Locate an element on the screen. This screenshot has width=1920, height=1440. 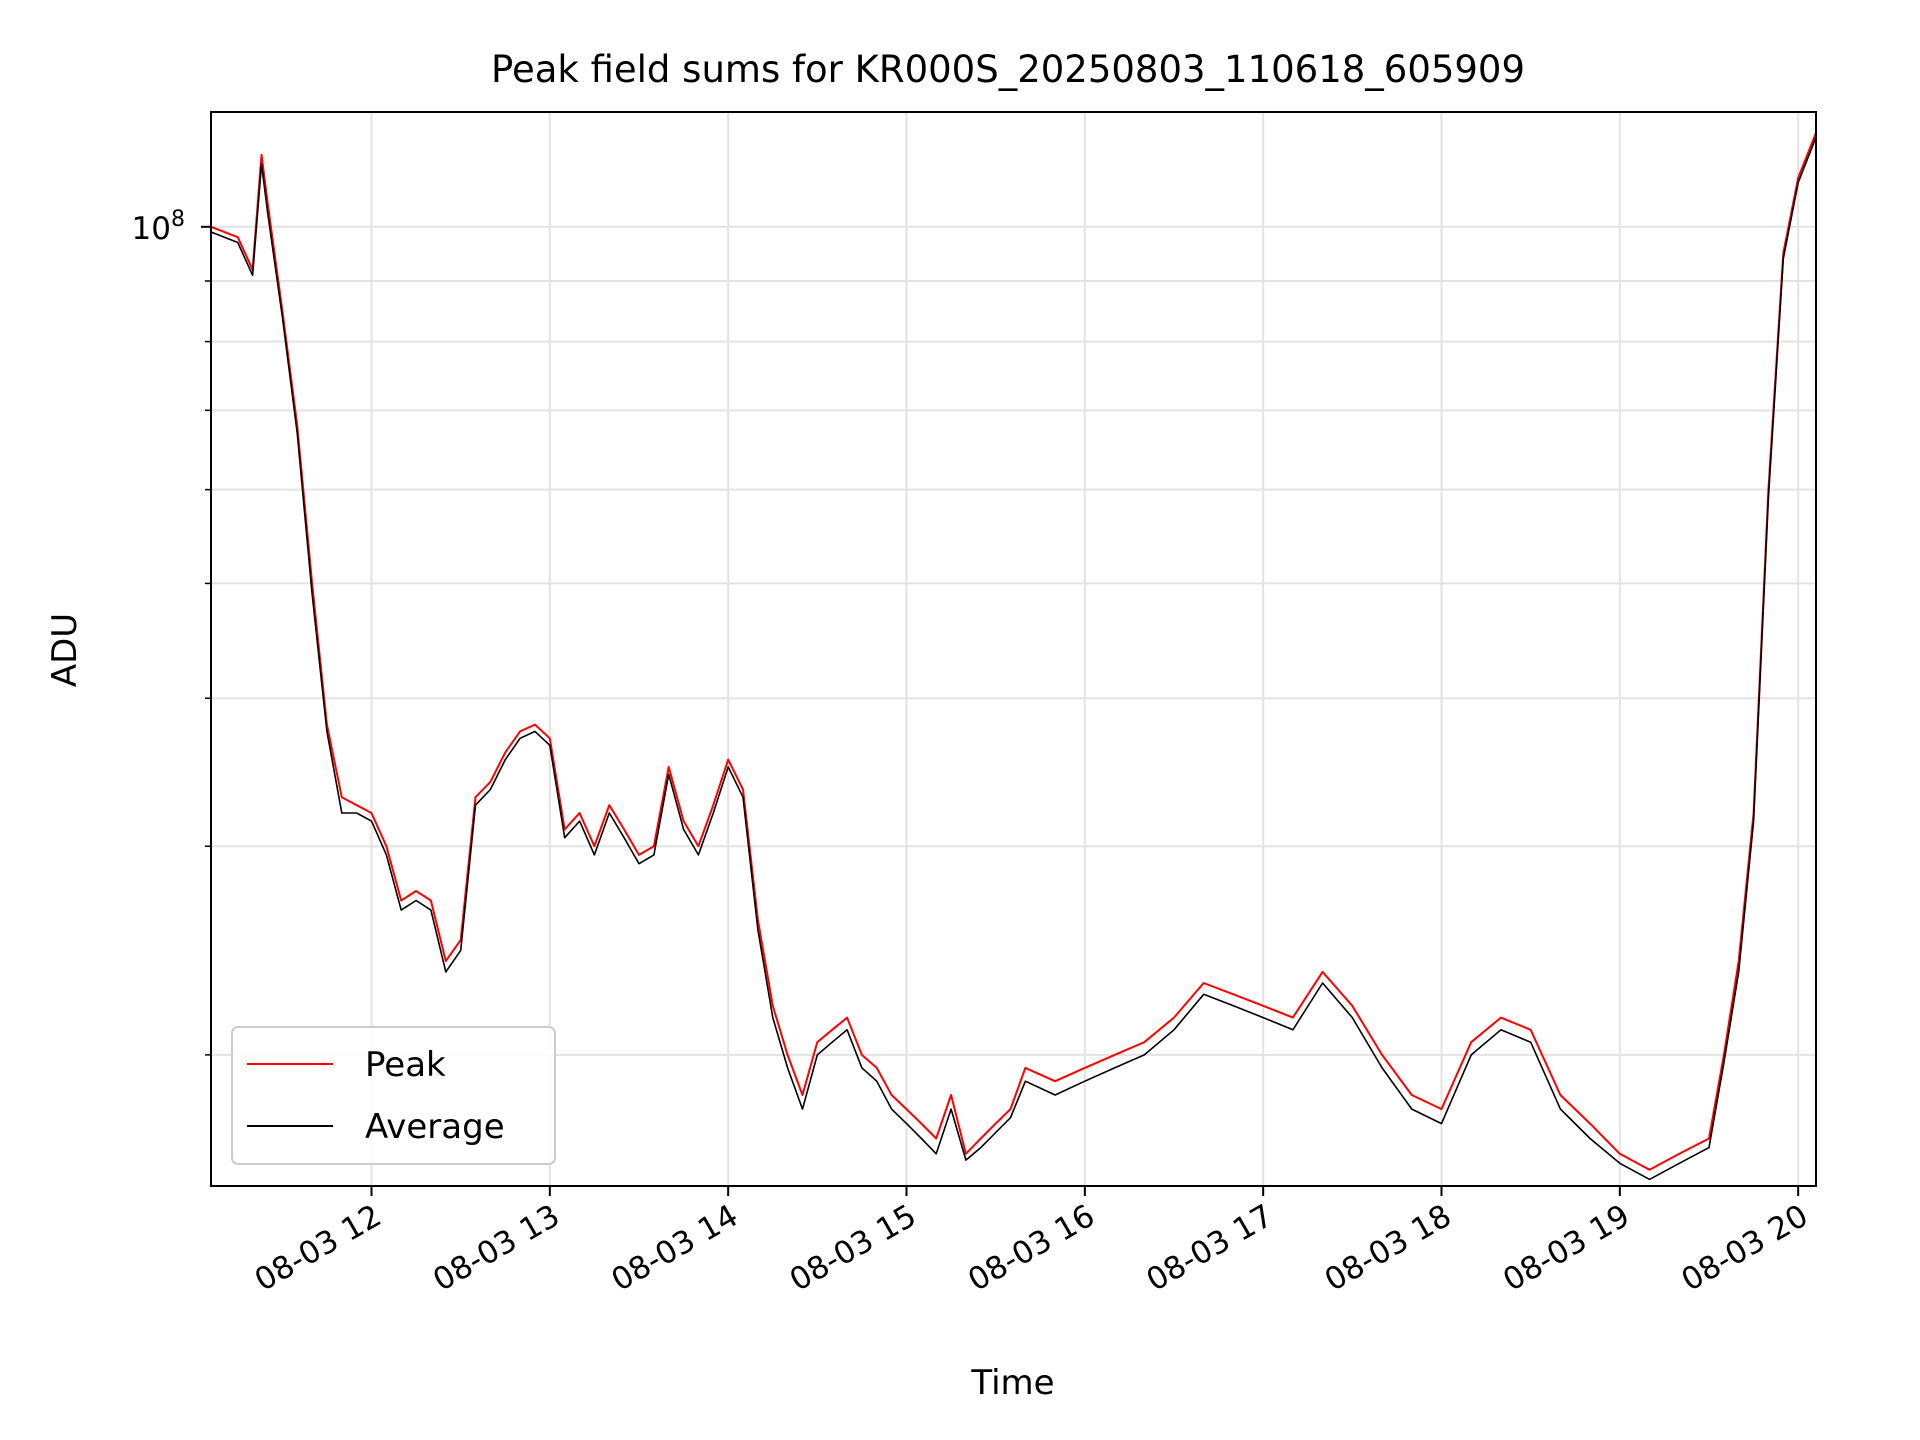
legend: Peak Average is located at coordinates (393, 1095).